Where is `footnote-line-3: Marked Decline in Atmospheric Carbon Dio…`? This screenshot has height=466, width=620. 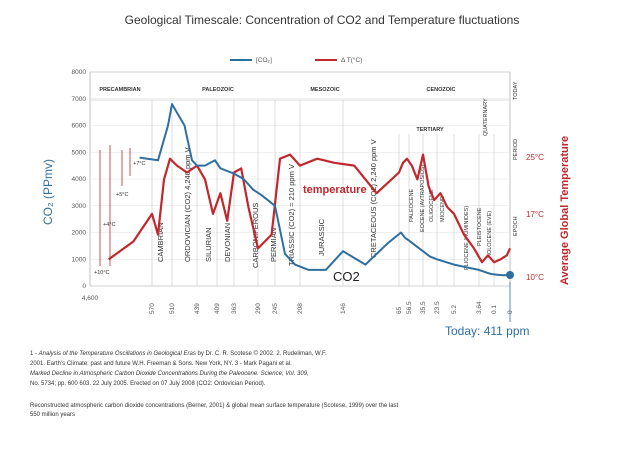
footnote-line-3: Marked Decline in Atmospheric Carbon Dio… is located at coordinates (169, 374).